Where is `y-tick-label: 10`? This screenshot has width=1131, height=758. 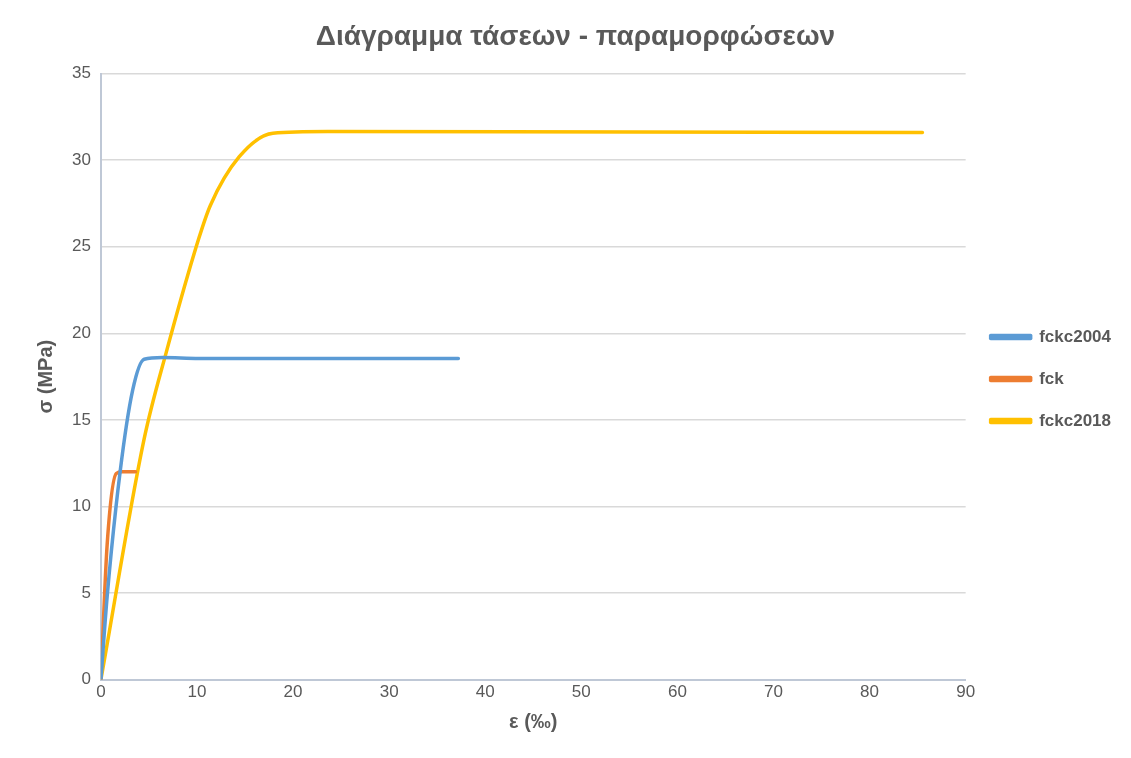
y-tick-label: 10 is located at coordinates (81, 506).